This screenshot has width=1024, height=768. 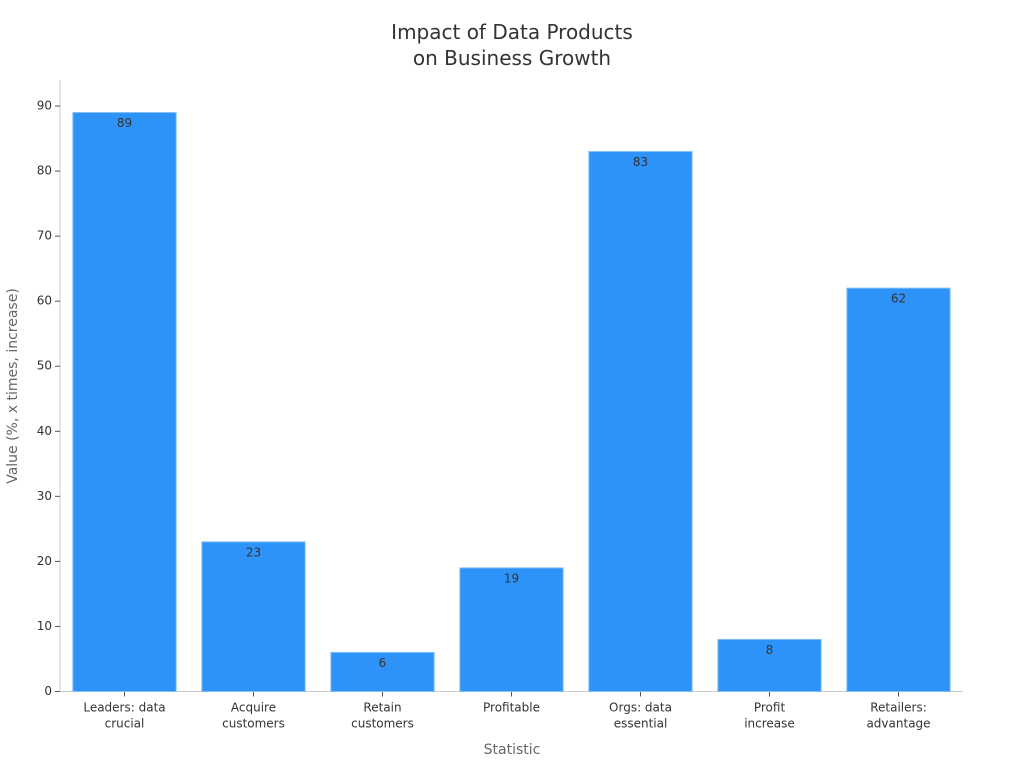 I want to click on y-tick-label: 30, so click(x=44, y=496).